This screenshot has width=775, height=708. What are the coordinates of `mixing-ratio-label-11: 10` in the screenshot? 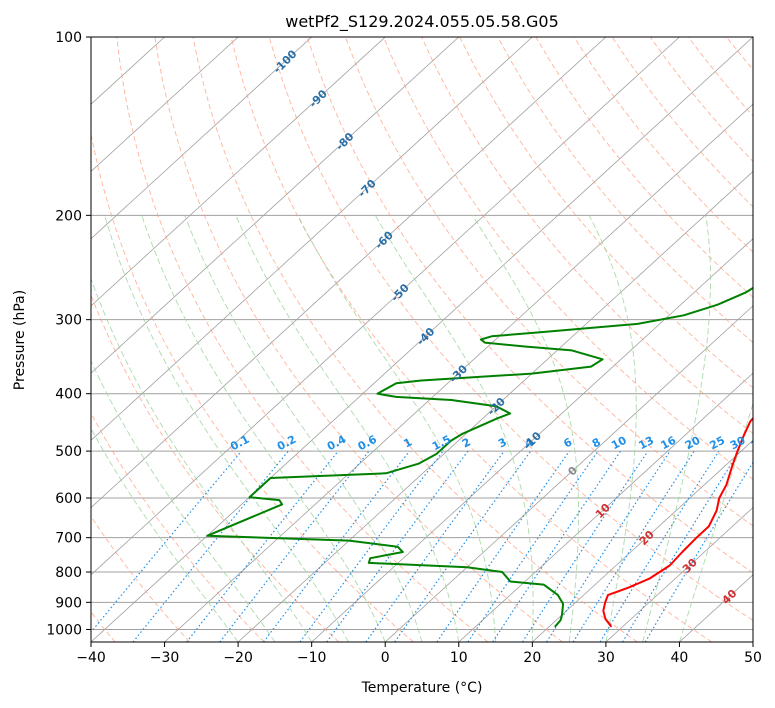 It's located at (619, 442).